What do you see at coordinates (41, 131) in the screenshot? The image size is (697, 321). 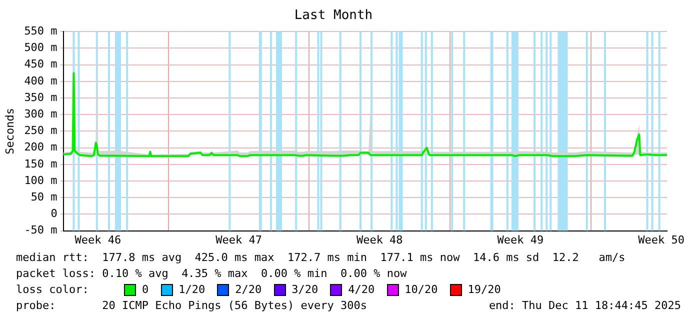 I see `y-tick-label: 250 m` at bounding box center [41, 131].